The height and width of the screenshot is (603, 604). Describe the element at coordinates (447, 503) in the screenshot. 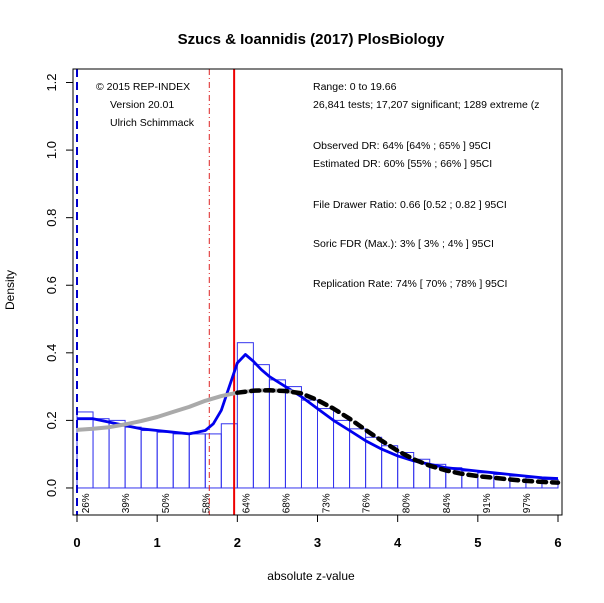

I see `percent-label: 84%` at that location.